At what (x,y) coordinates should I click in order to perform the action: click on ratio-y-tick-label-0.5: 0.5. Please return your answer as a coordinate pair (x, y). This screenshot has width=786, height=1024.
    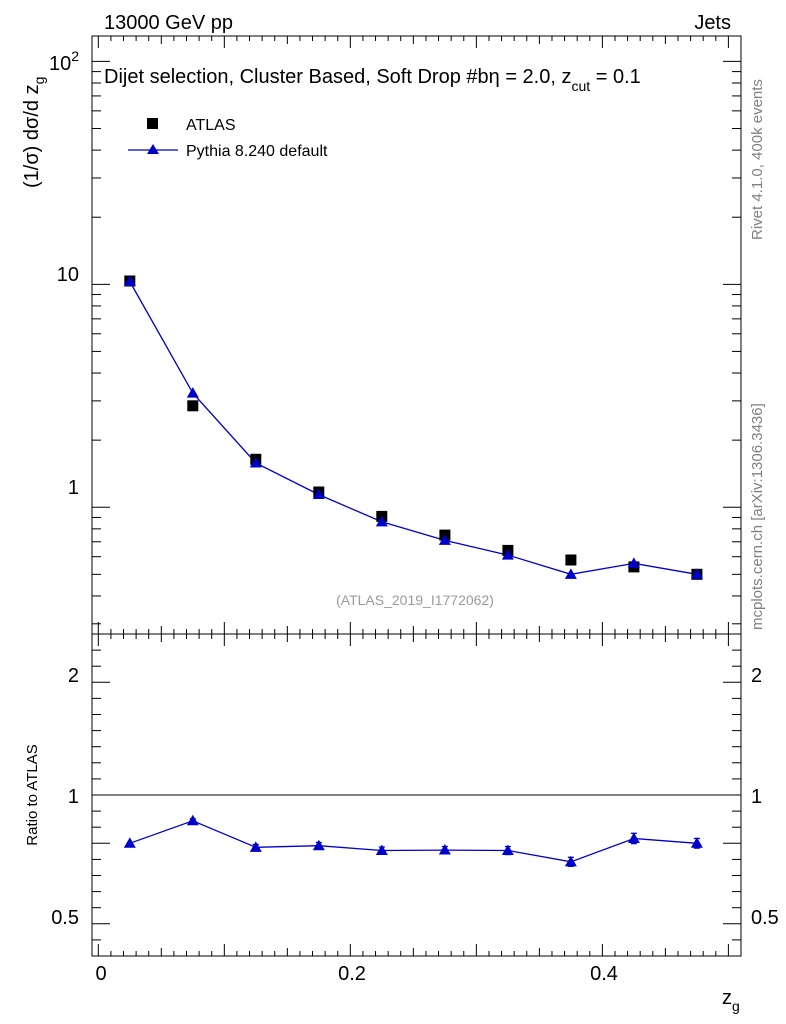
    Looking at the image, I should click on (65, 918).